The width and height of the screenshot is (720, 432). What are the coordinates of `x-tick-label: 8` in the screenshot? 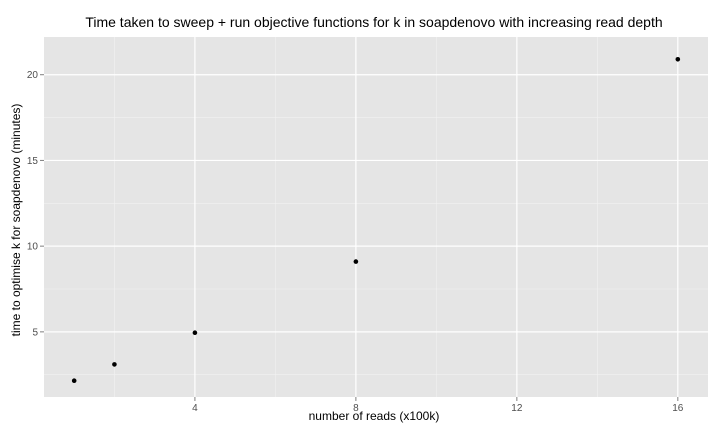 It's located at (356, 408).